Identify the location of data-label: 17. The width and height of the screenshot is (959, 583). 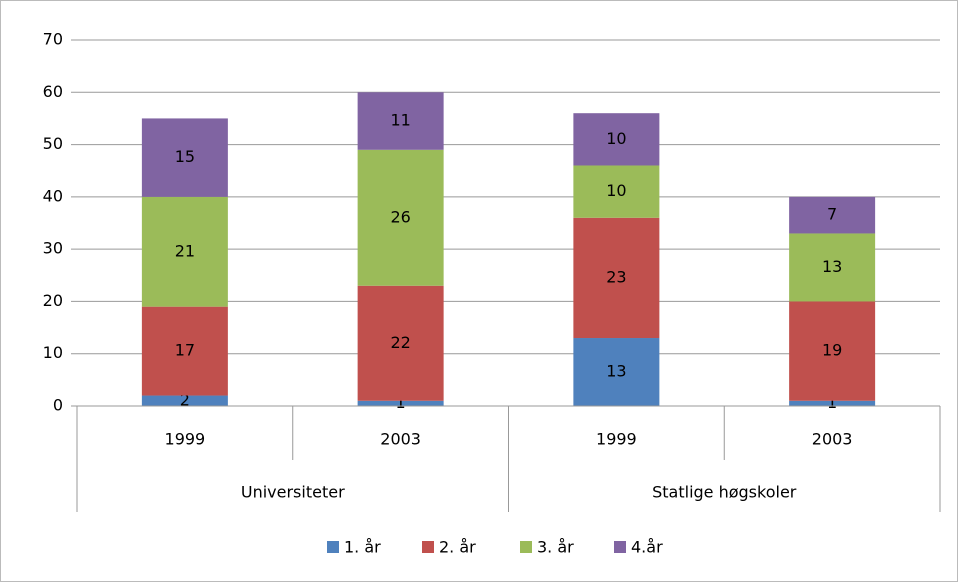
(185, 350).